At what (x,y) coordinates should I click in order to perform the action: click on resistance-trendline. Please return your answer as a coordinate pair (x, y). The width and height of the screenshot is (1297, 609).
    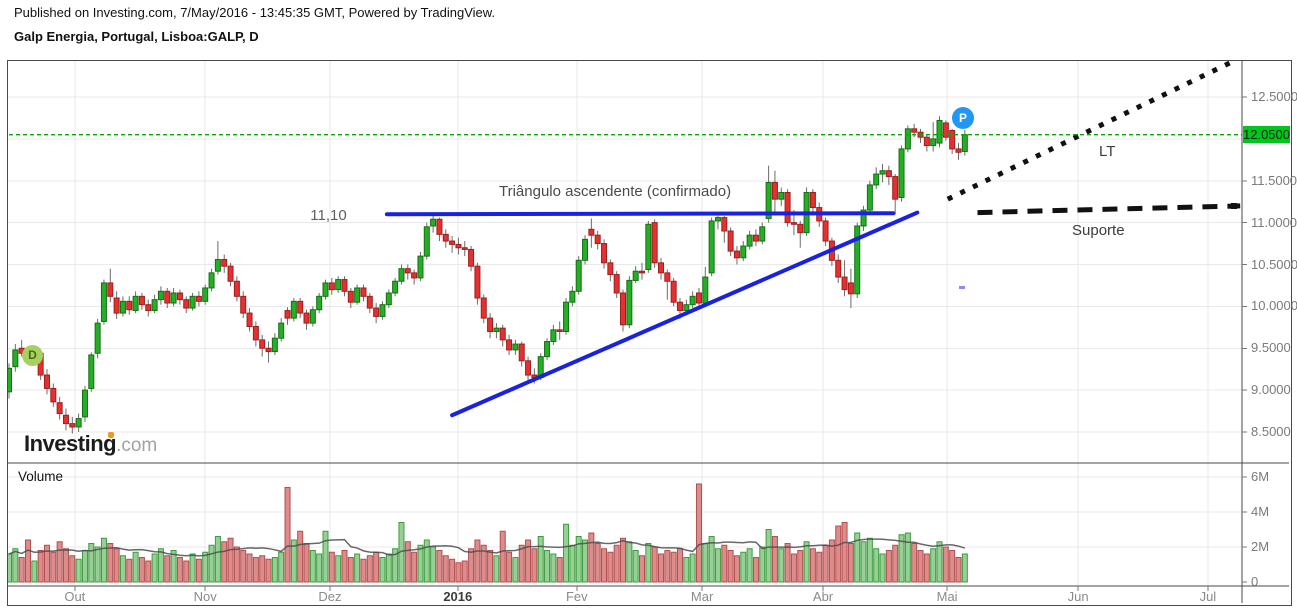
    Looking at the image, I should click on (640, 214).